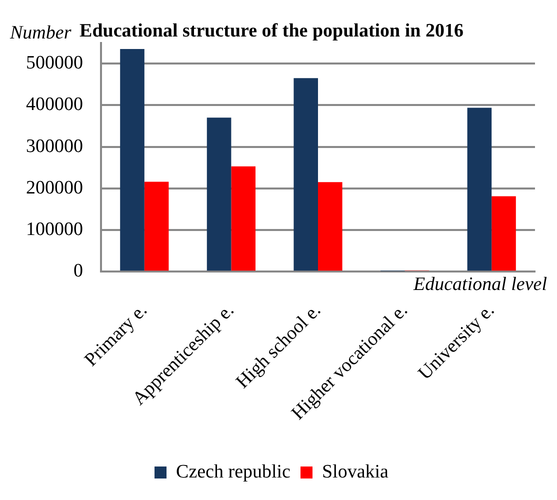 This screenshot has width=557, height=500. What do you see at coordinates (233, 471) in the screenshot?
I see `legend-label: Czech republic` at bounding box center [233, 471].